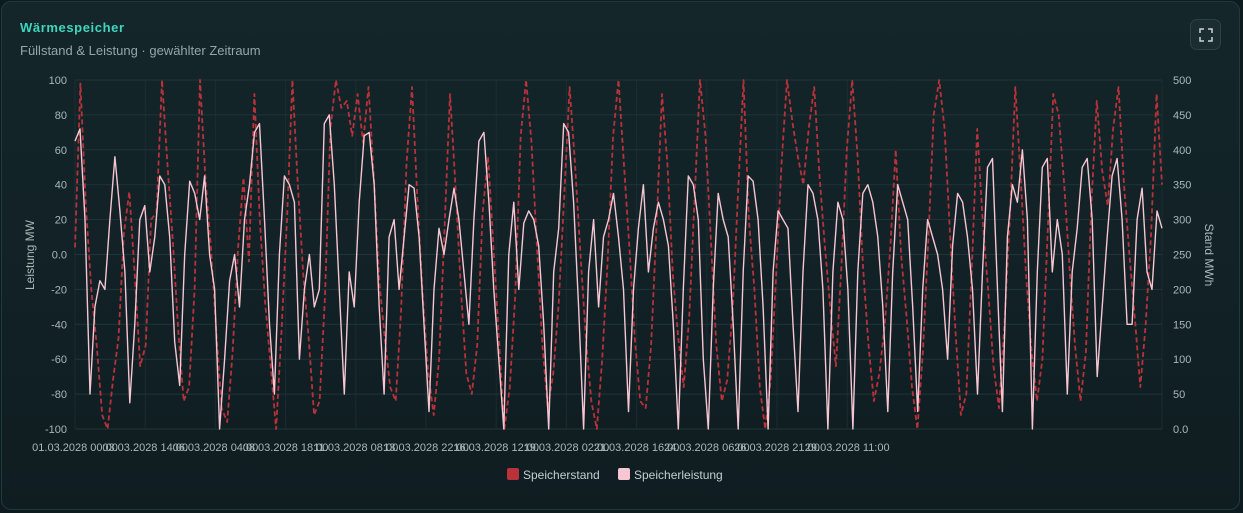 The image size is (1243, 513). I want to click on x-tick-label: 24.03.2028 06:00, so click(707, 448).